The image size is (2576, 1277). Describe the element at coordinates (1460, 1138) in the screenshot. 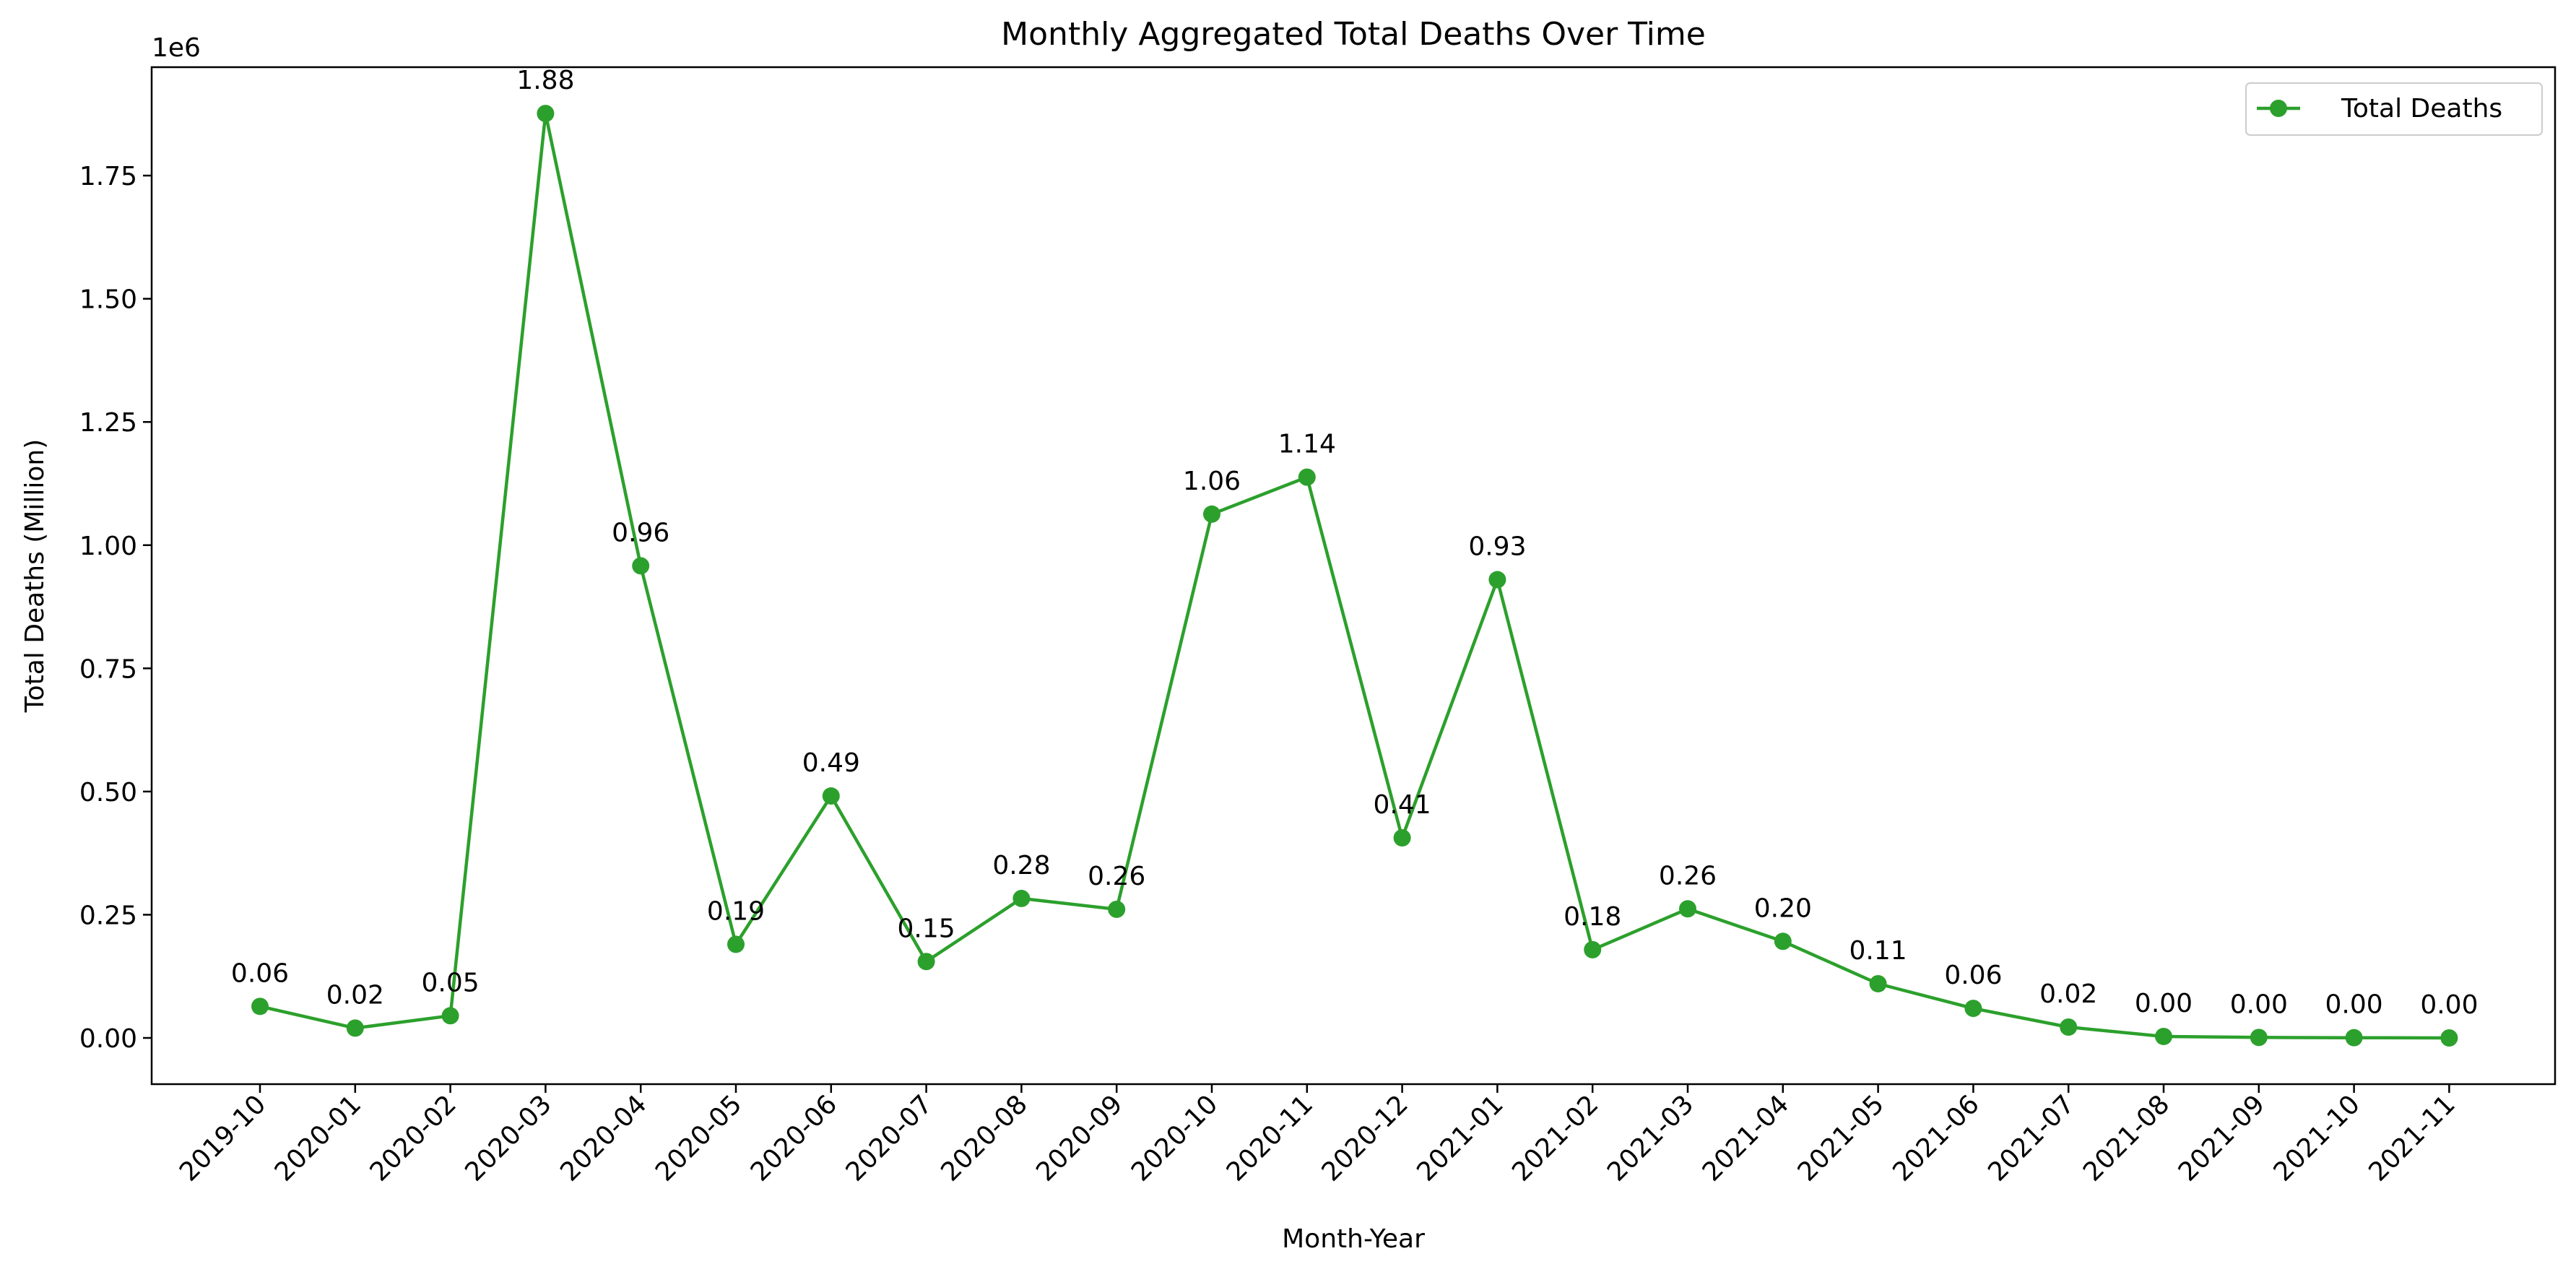

I see `x-tick-label: 2021-01` at that location.